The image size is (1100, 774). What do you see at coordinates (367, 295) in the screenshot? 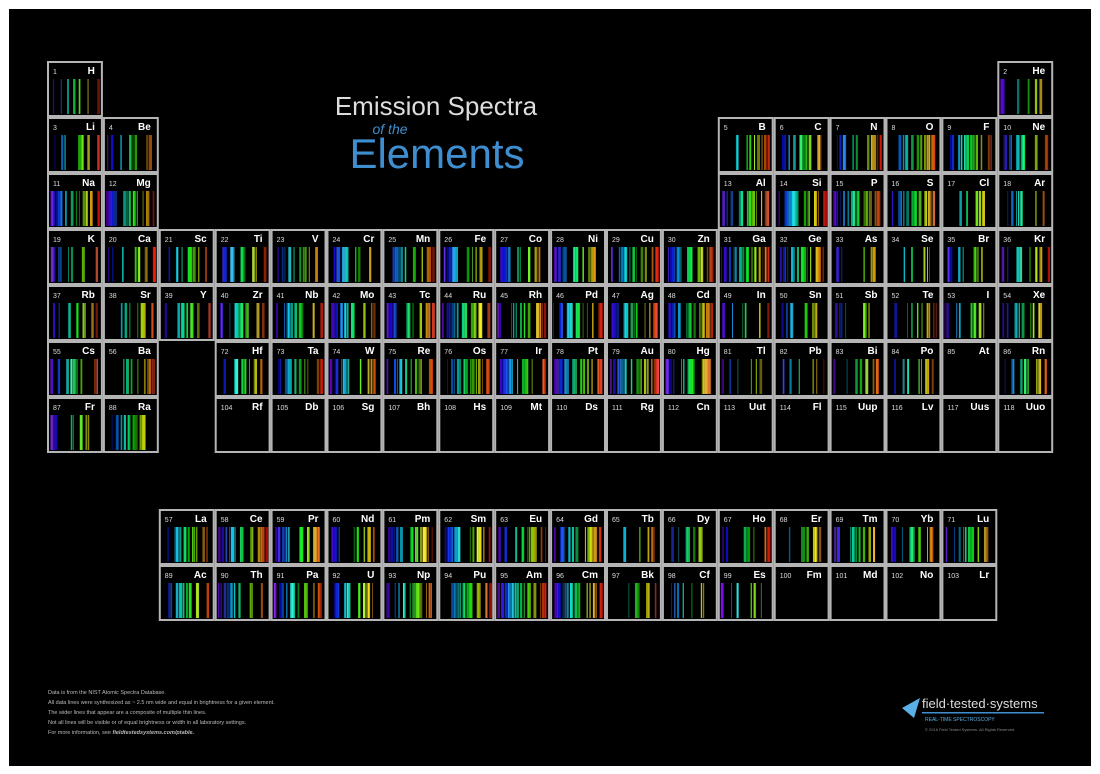
I see `element-symbol: Mo` at bounding box center [367, 295].